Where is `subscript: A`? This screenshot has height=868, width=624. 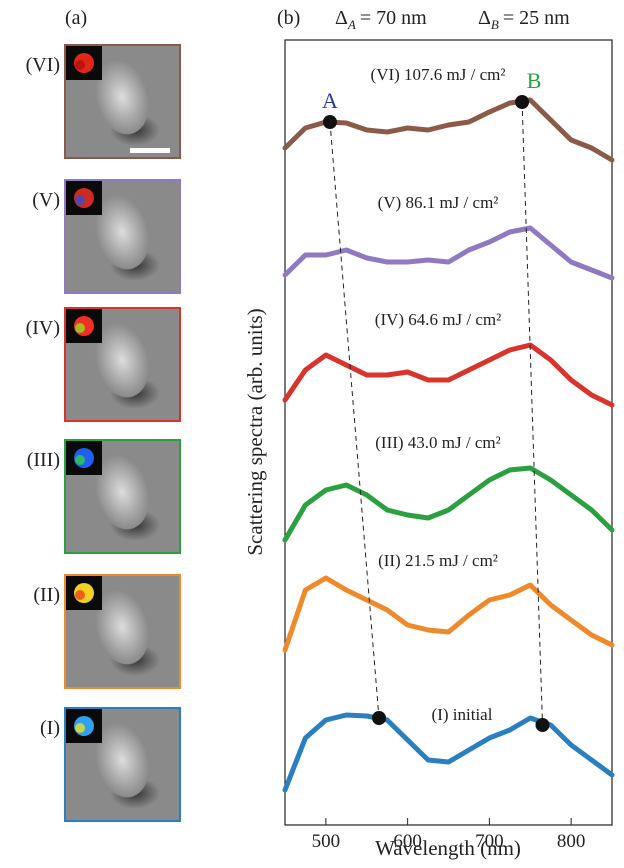
subscript: A is located at coordinates (351, 24).